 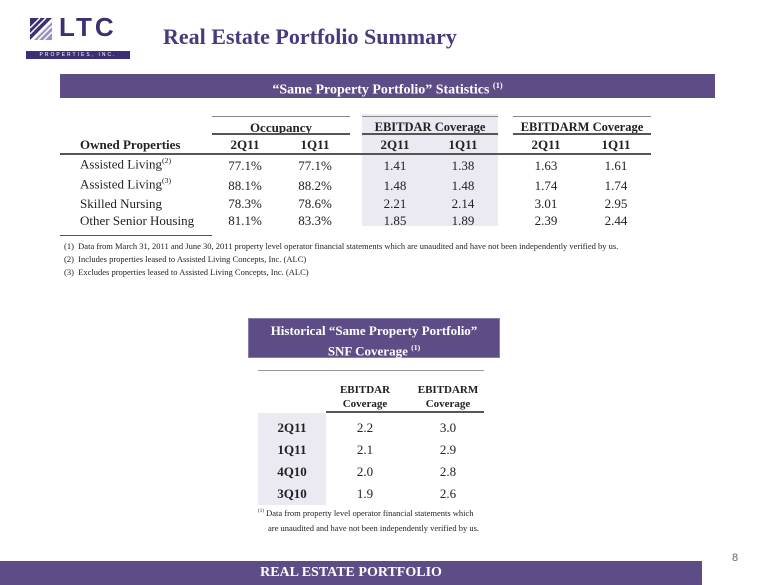 What do you see at coordinates (121, 203) in the screenshot?
I see `row-label: Skilled Nursing` at bounding box center [121, 203].